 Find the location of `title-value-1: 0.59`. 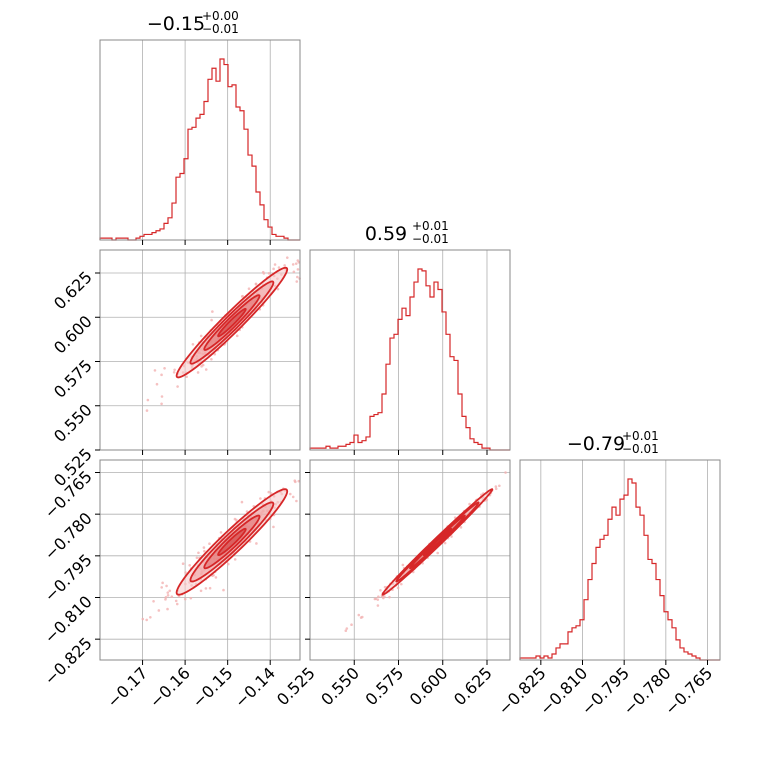

title-value-1: 0.59 is located at coordinates (386, 234).